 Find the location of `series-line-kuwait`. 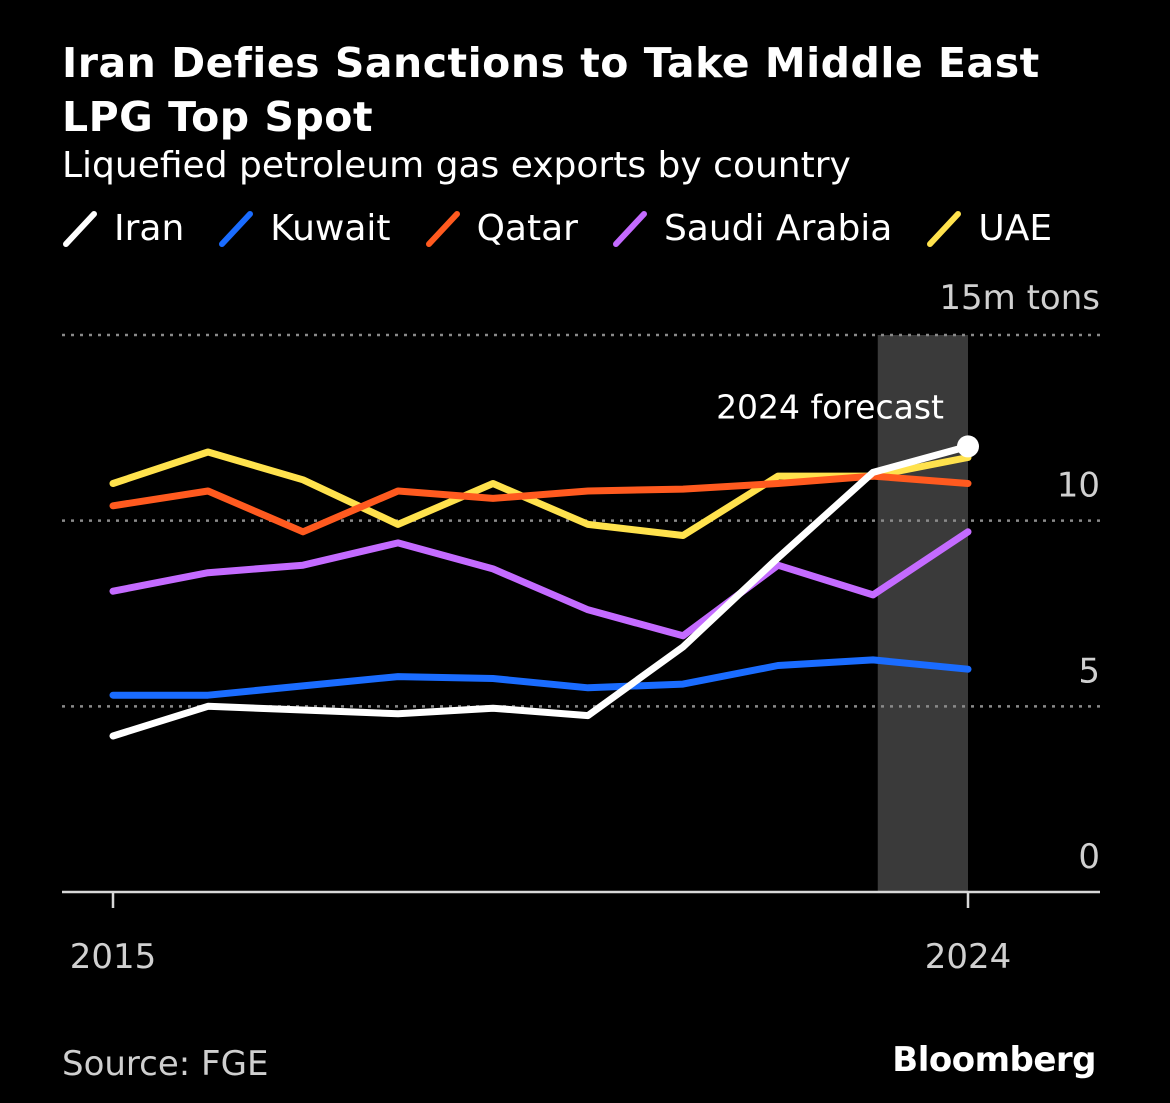

series-line-kuwait is located at coordinates (540, 677).